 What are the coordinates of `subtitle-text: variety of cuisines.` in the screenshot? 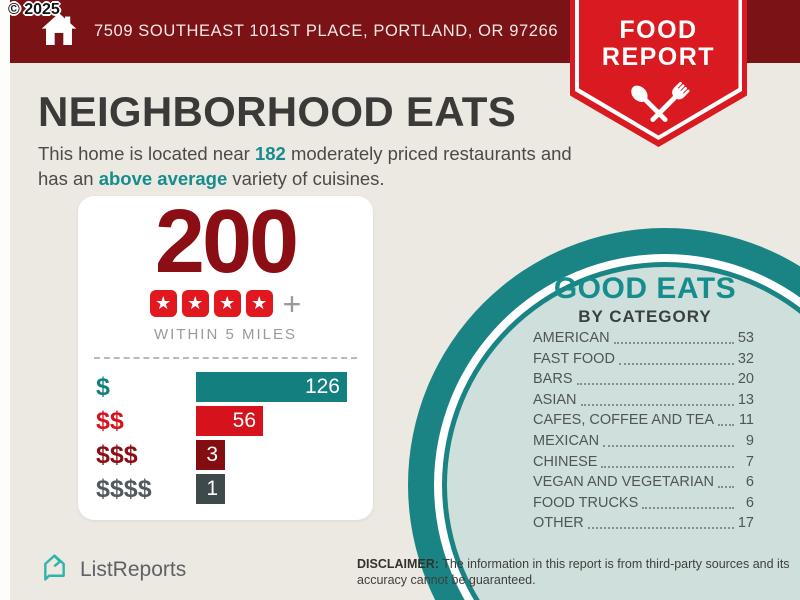 It's located at (306, 178).